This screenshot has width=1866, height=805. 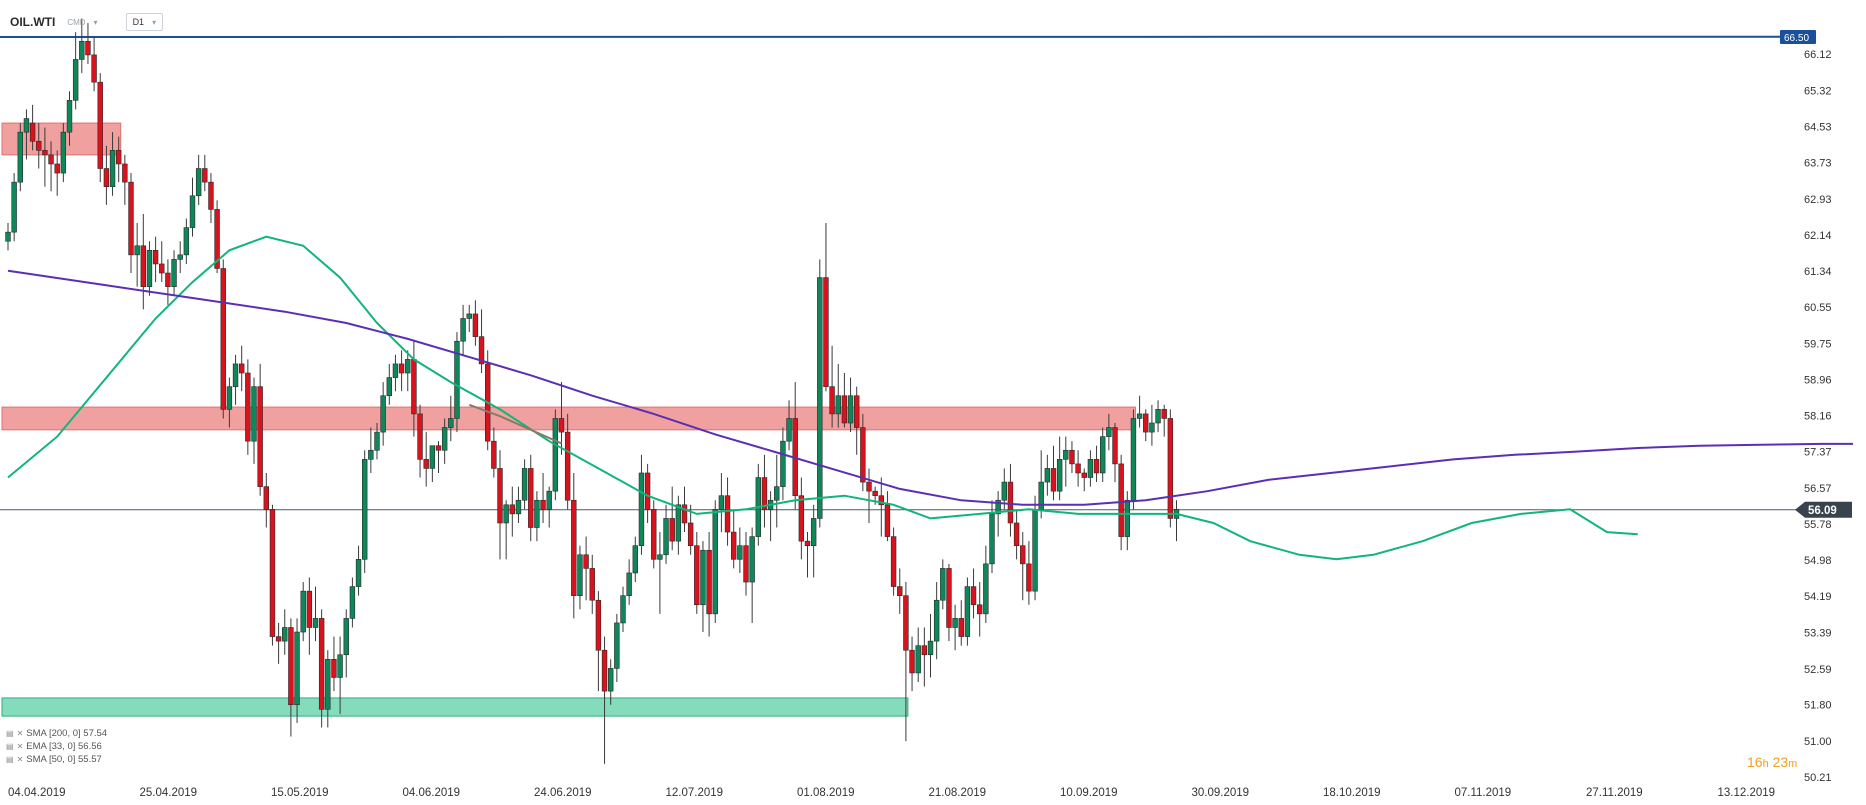 I want to click on indicator-label: SMA [200, 0] 57.54, so click(x=67, y=733).